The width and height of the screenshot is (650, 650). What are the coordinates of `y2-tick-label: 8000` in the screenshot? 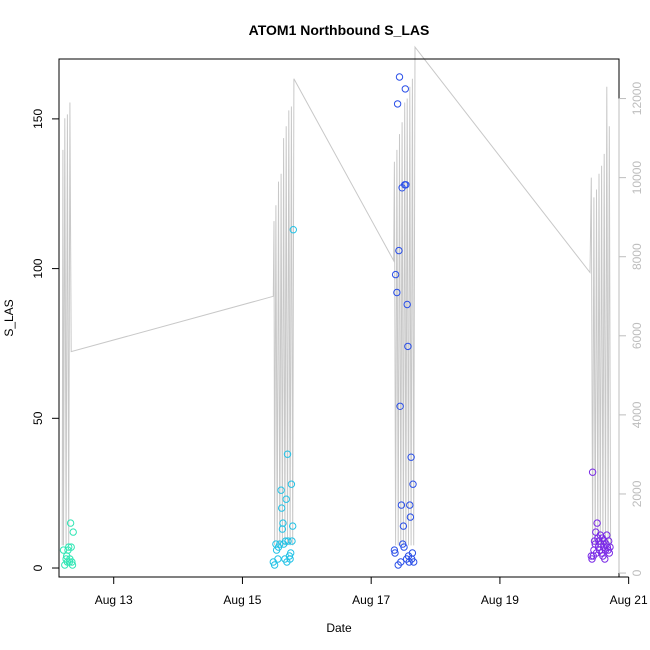 It's located at (637, 256).